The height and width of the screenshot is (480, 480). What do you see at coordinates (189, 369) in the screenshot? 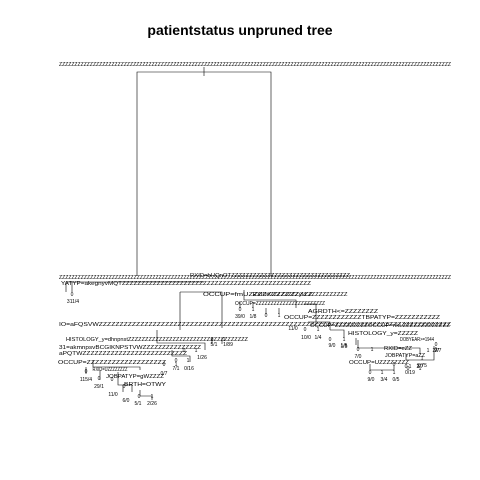
I see `leaf-label: 0/16` at bounding box center [189, 369].